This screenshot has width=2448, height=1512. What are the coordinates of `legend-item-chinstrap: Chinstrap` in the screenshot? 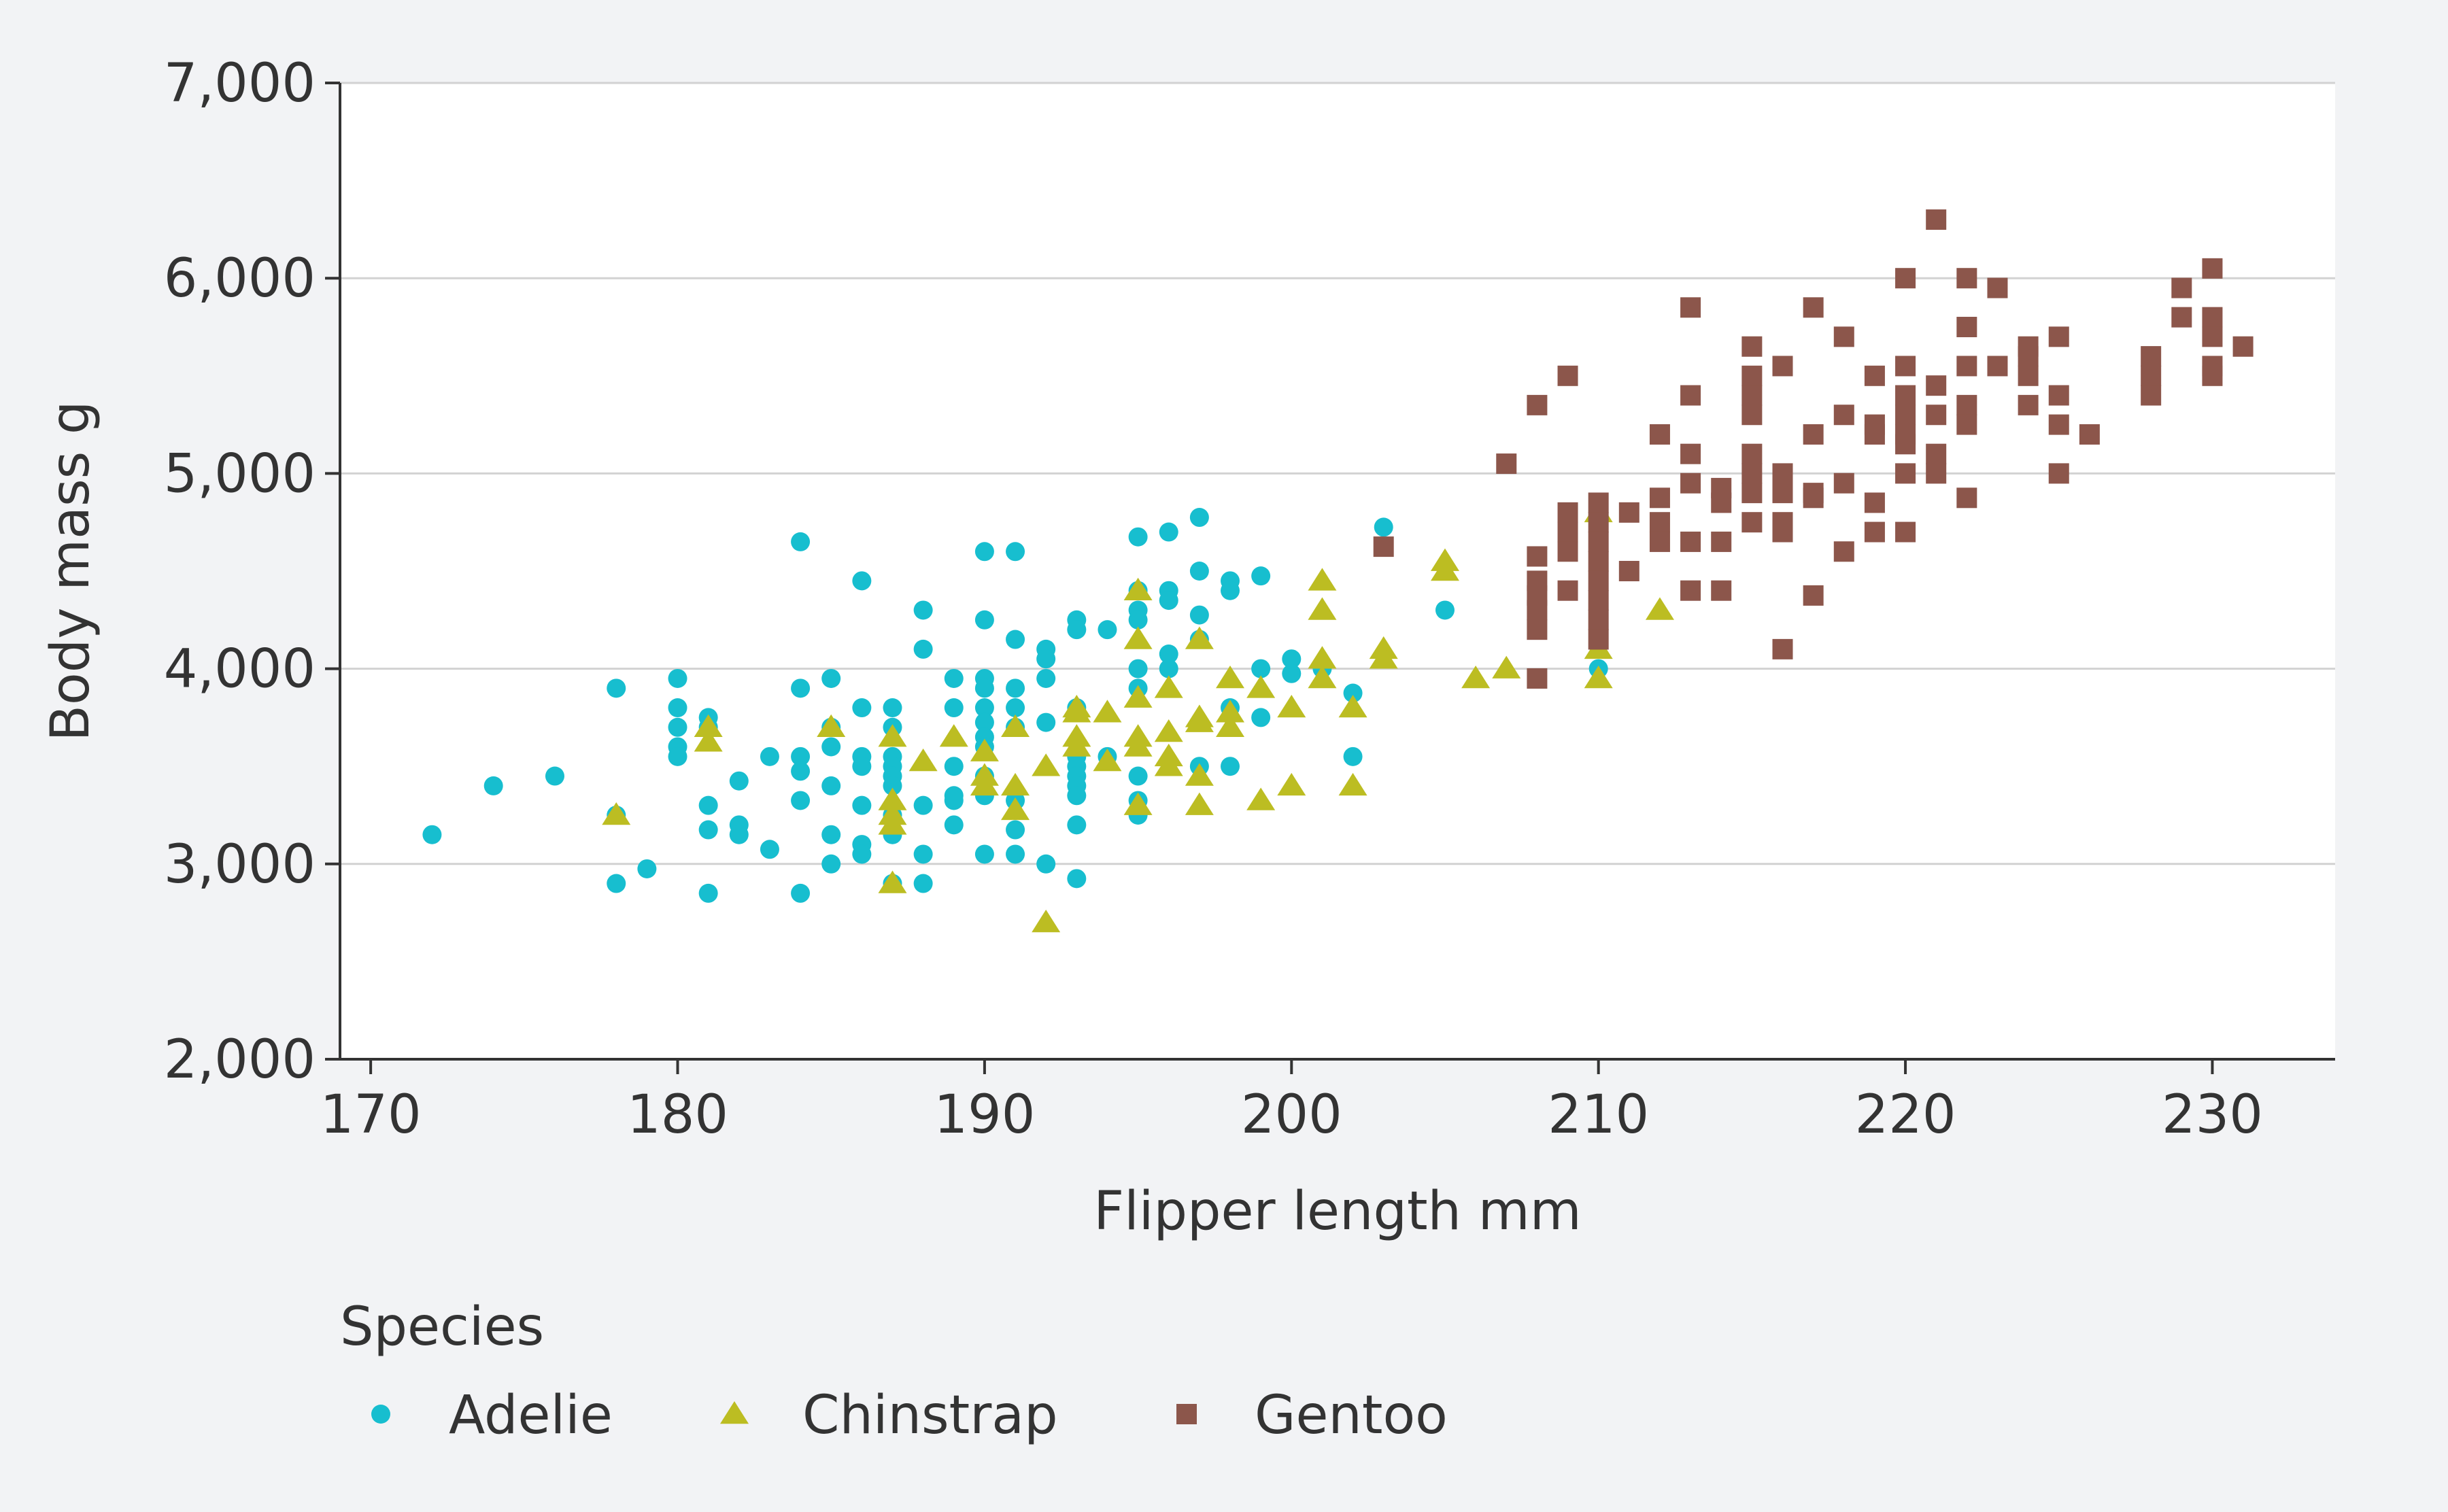 It's located at (889, 1415).